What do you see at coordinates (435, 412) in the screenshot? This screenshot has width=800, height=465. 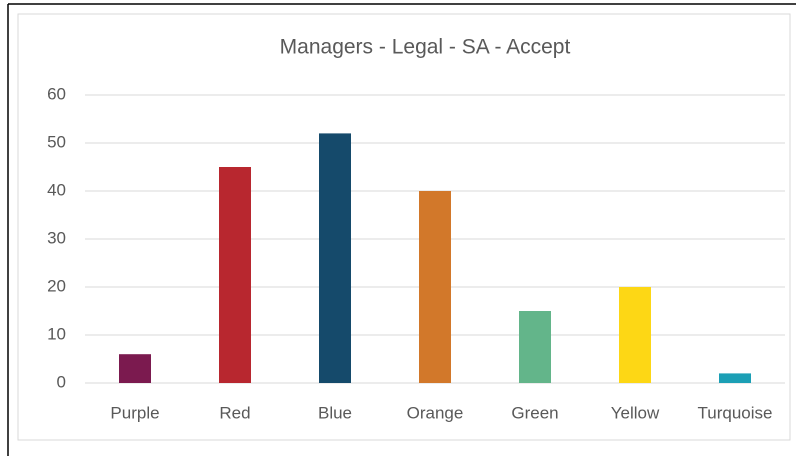 I see `x-tick-label: Orange` at bounding box center [435, 412].